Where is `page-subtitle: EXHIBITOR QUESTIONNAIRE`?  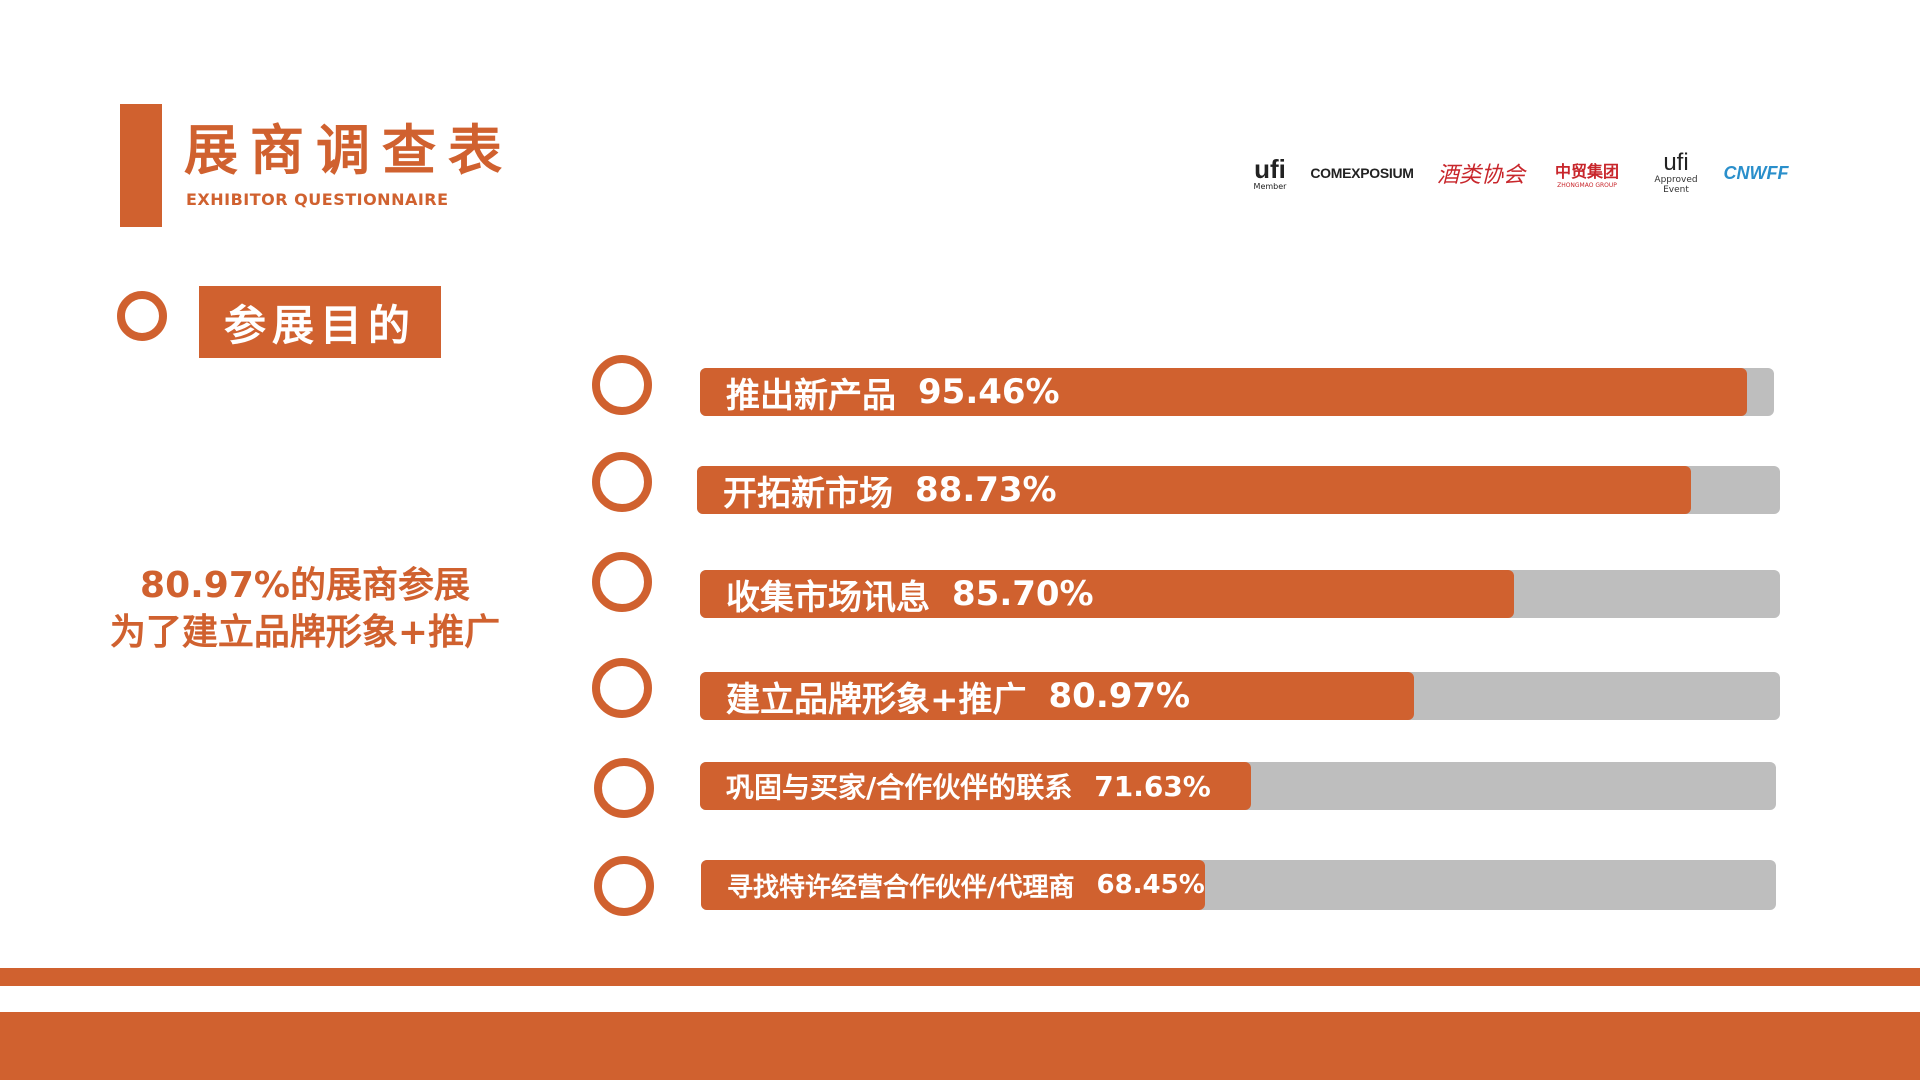 page-subtitle: EXHIBITOR QUESTIONNAIRE is located at coordinates (317, 199).